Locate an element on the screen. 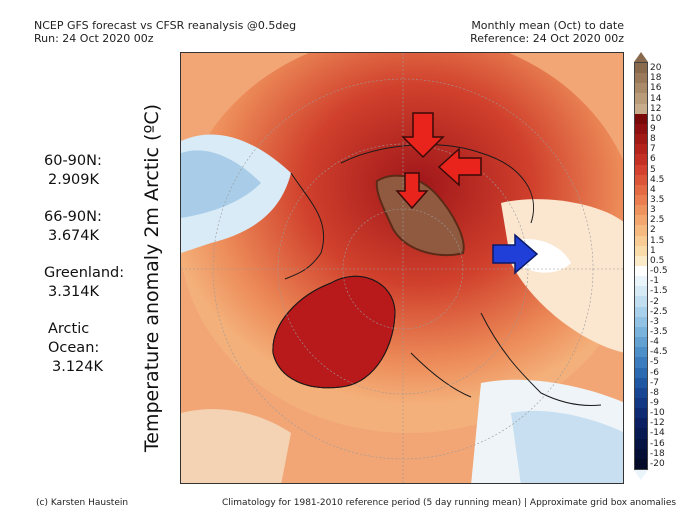 Image resolution: width=700 pixels, height=525 pixels. colorbar-tick-label: -0.5 is located at coordinates (659, 271).